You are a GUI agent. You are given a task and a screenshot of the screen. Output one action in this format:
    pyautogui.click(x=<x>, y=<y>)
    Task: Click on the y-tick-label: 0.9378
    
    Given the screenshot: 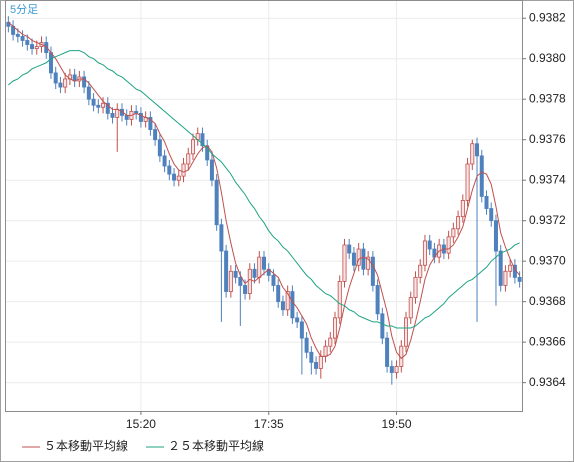 What is the action you would take?
    pyautogui.click(x=547, y=98)
    